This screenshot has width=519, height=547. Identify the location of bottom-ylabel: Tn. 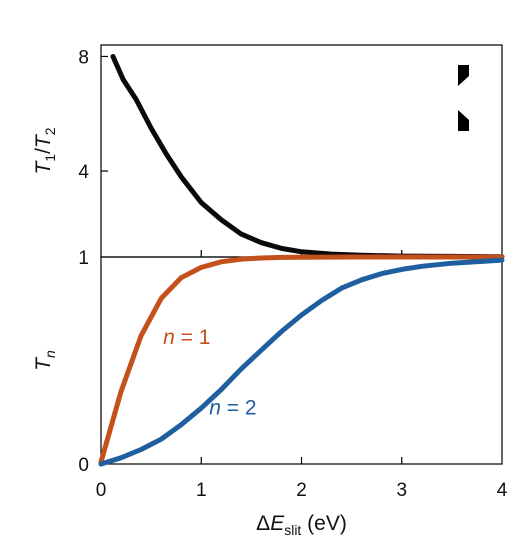
(45, 360).